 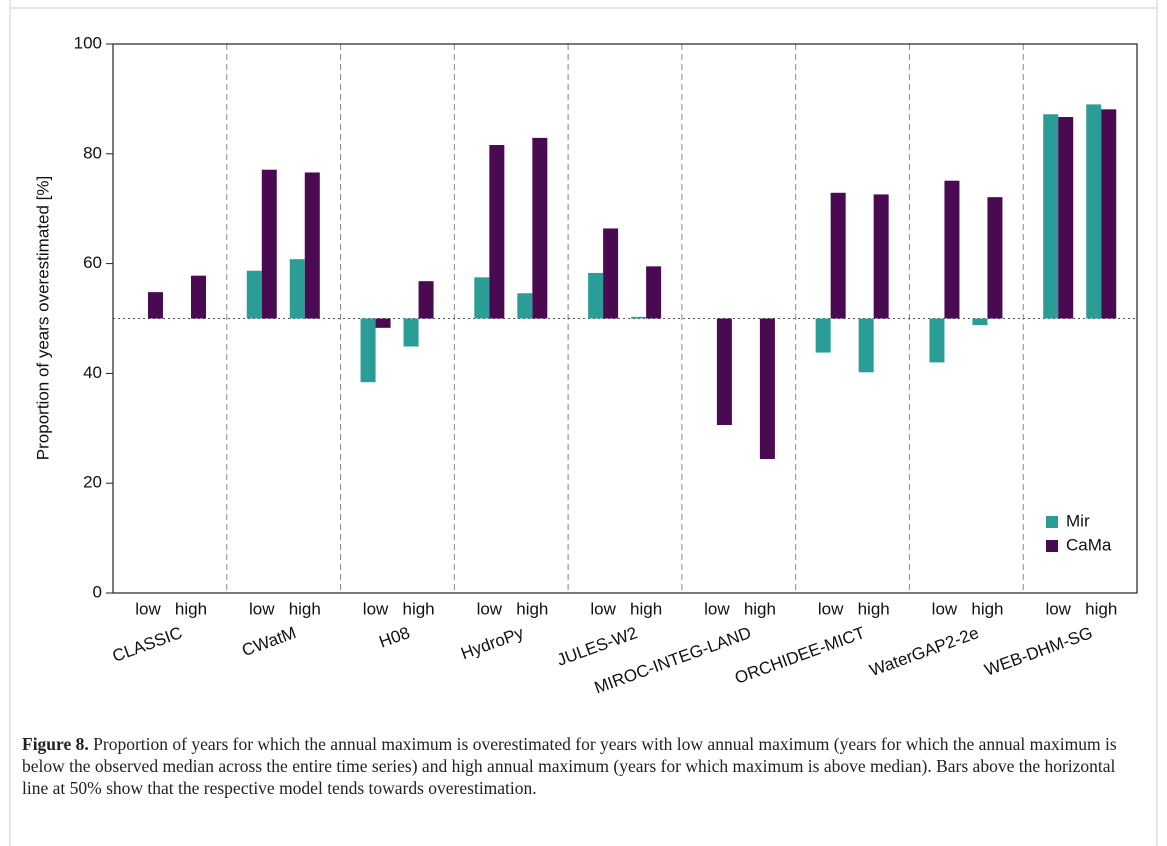 What do you see at coordinates (92, 372) in the screenshot?
I see `y-tick-label: 40` at bounding box center [92, 372].